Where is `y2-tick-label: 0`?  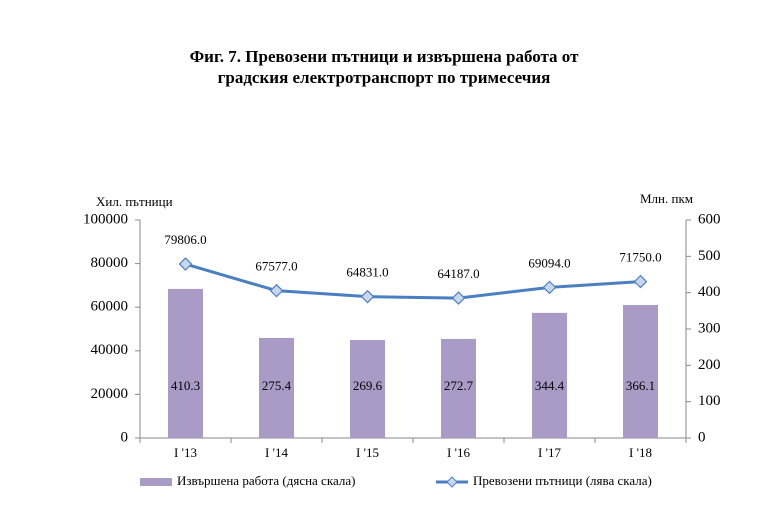
y2-tick-label: 0 is located at coordinates (702, 437).